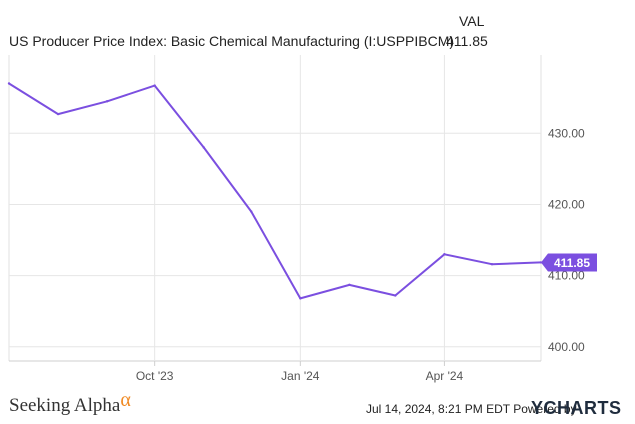 This screenshot has height=424, width=635. I want to click on x-tick-label: Oct '23, so click(155, 376).